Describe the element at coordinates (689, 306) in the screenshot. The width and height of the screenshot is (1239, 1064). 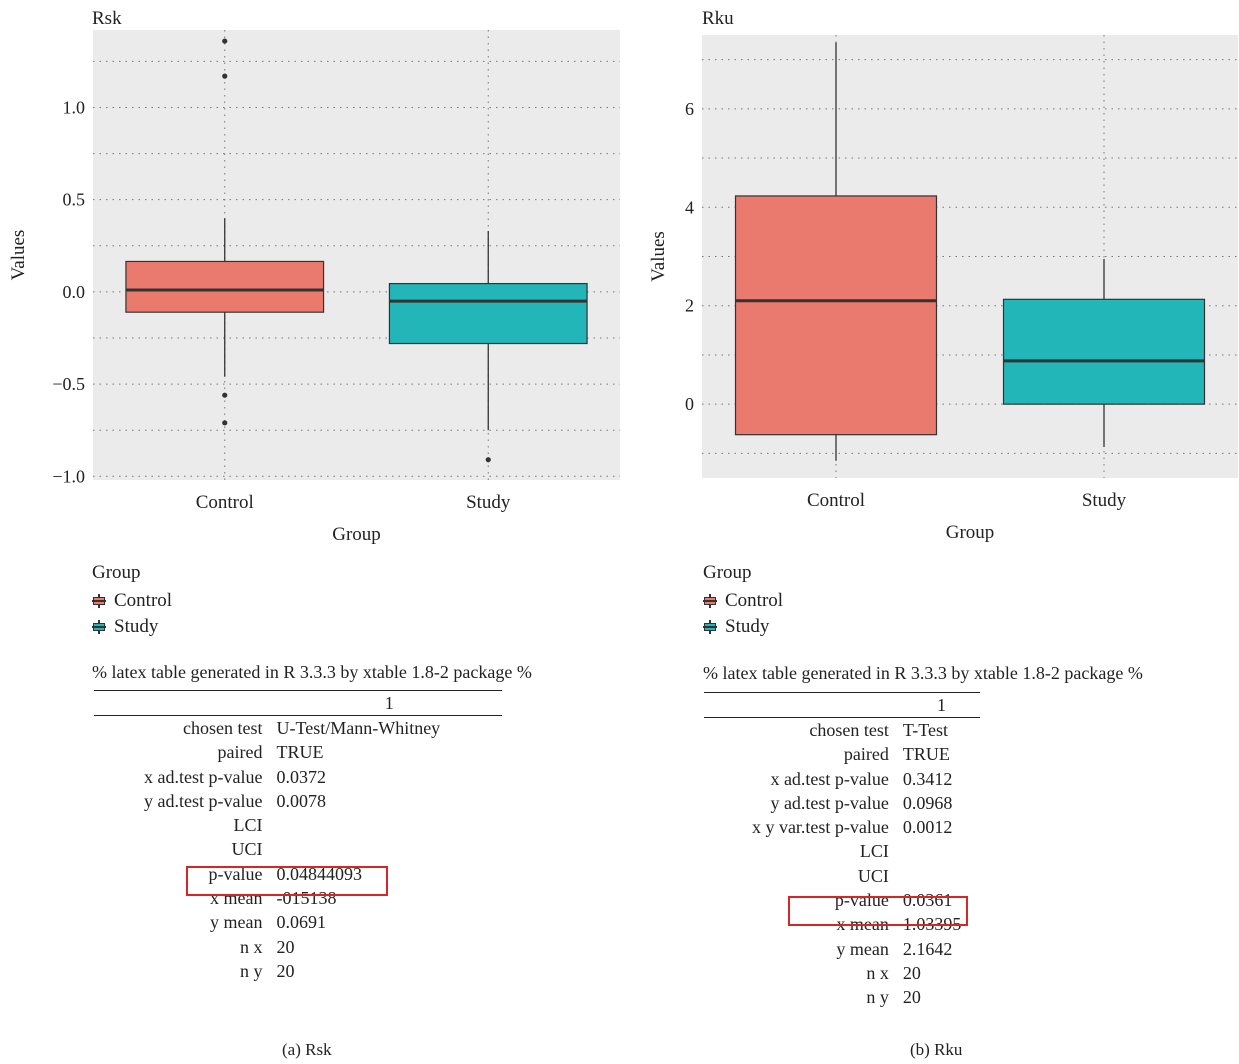
I see `y-tick-label: 2` at that location.